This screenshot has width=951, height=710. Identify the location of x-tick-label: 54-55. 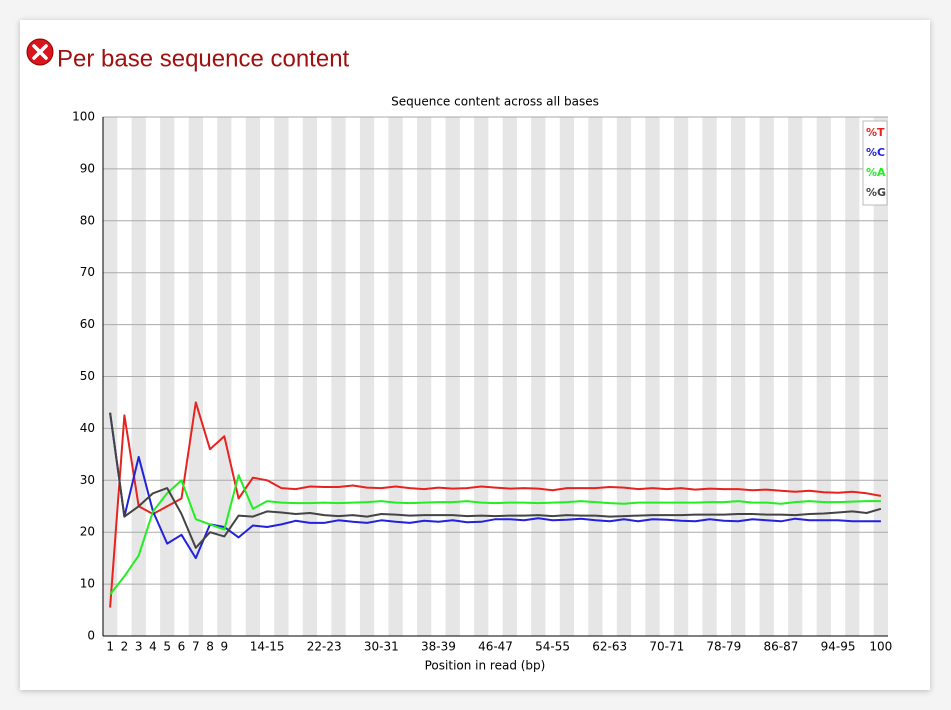
(552, 647).